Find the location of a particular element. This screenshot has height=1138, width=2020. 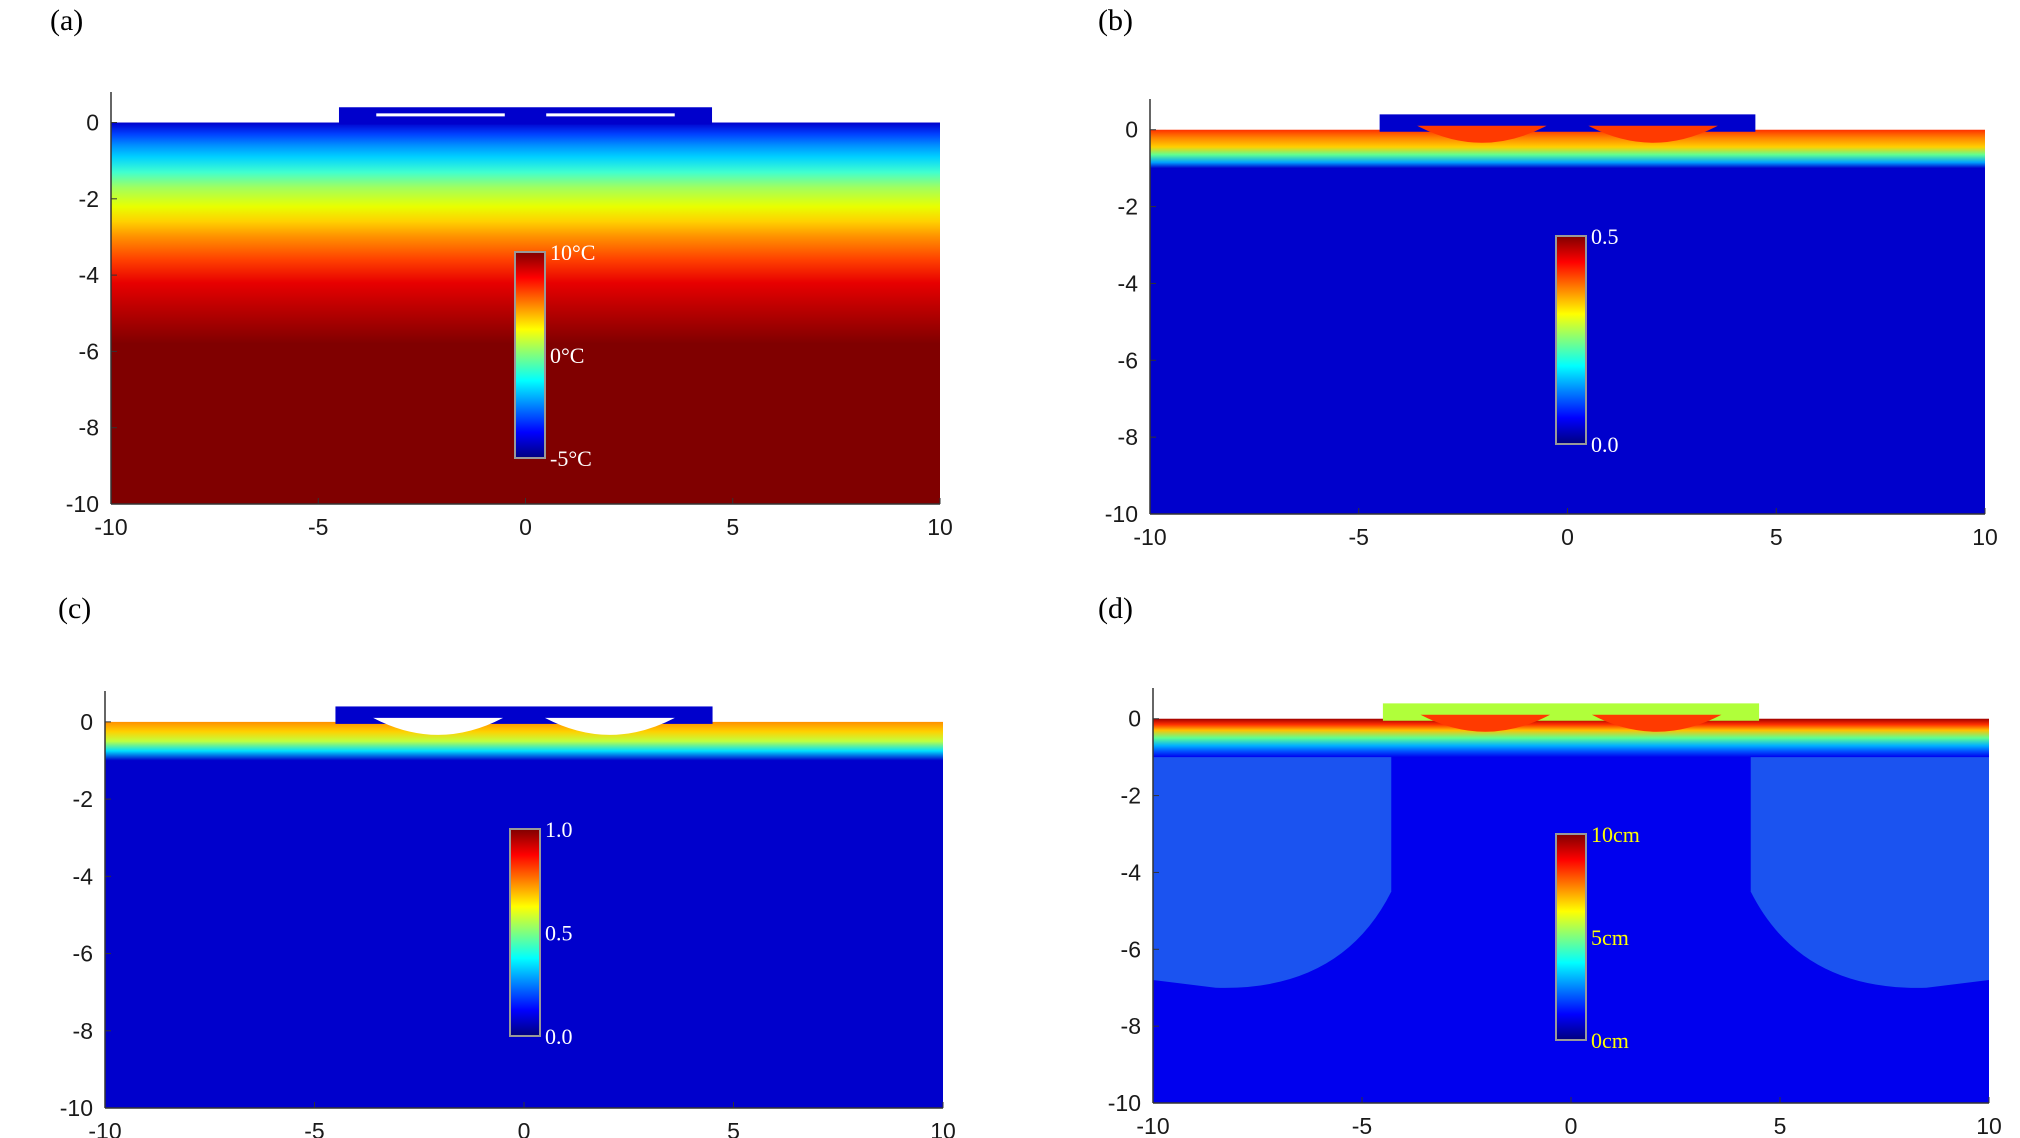

lateral-lobe-right is located at coordinates (1869, 872).